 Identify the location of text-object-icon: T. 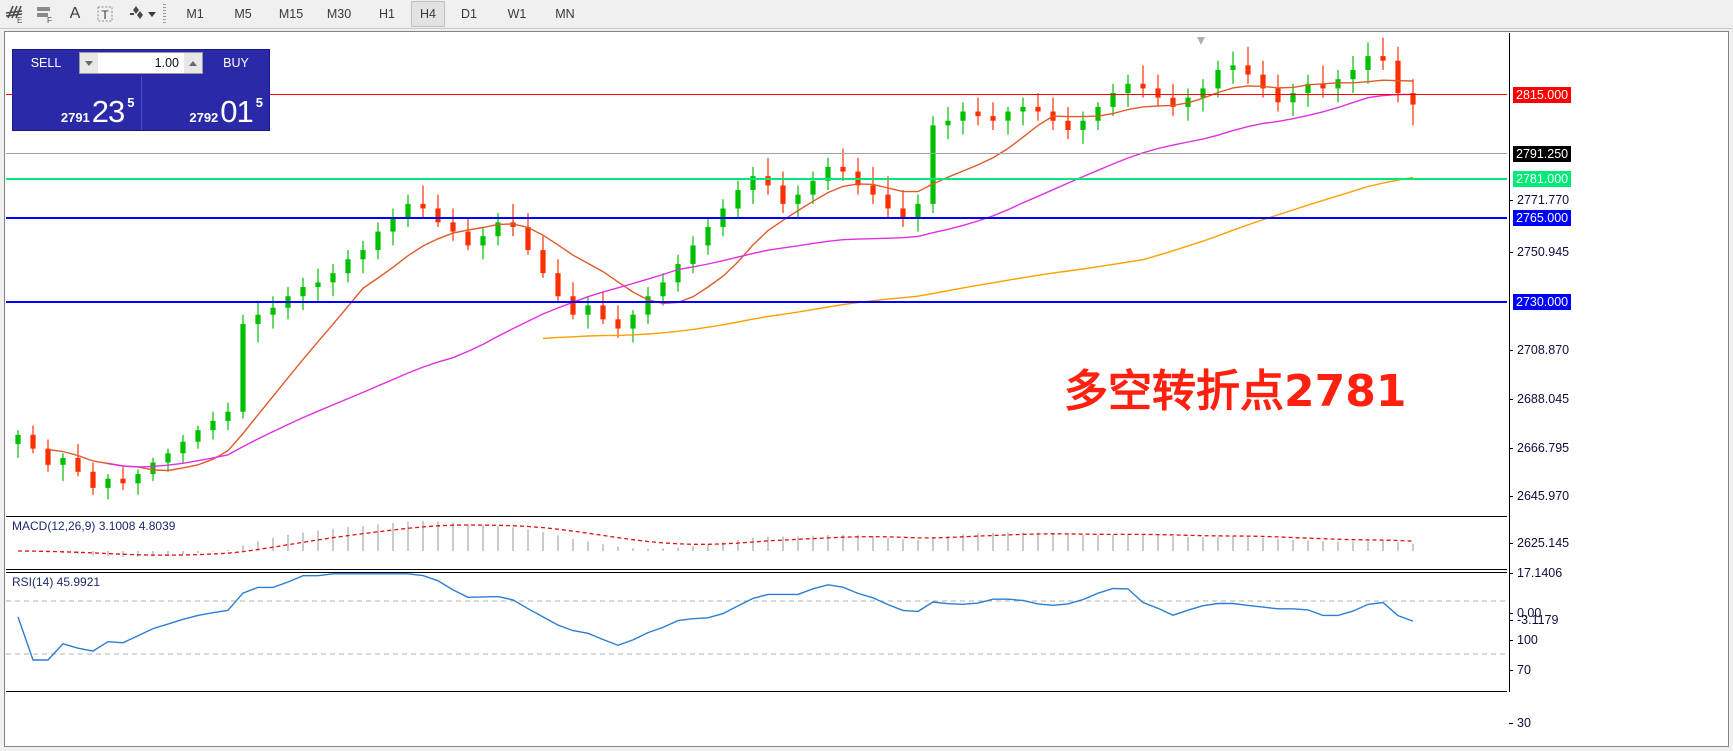
(105, 14).